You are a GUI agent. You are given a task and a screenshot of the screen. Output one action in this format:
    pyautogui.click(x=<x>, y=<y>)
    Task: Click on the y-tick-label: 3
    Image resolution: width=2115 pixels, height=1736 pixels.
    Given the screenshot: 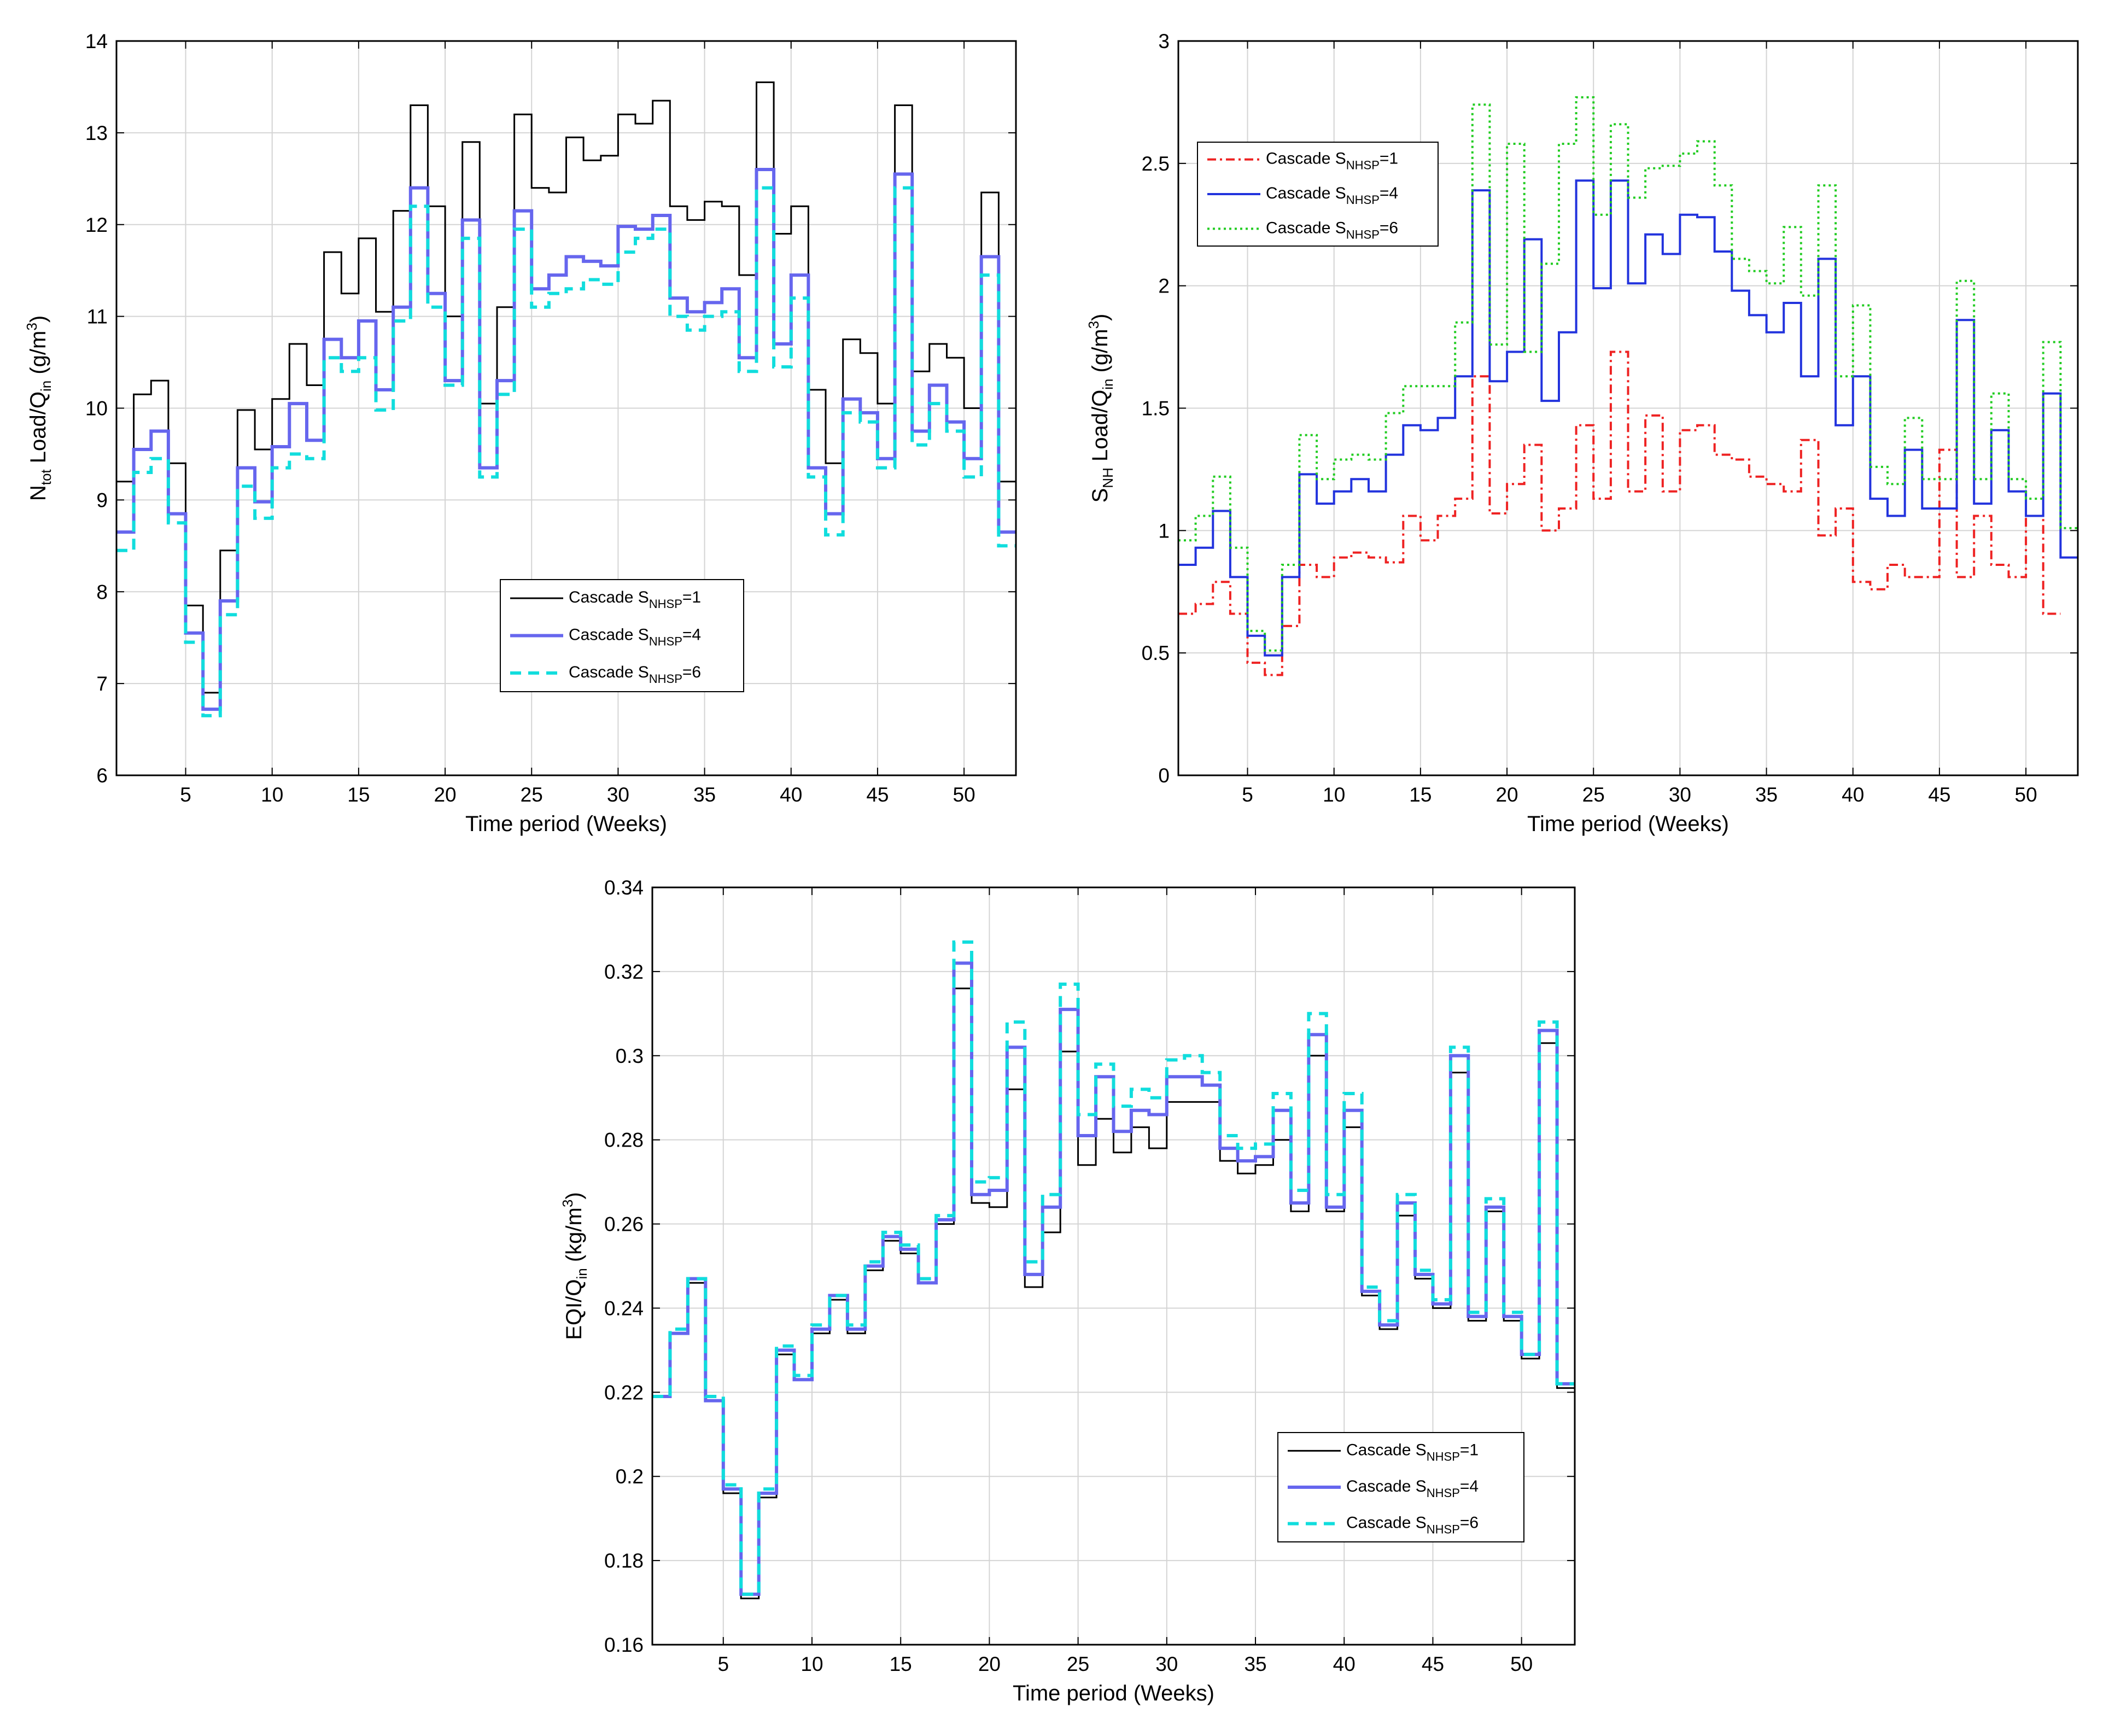 What is the action you would take?
    pyautogui.click(x=1164, y=41)
    